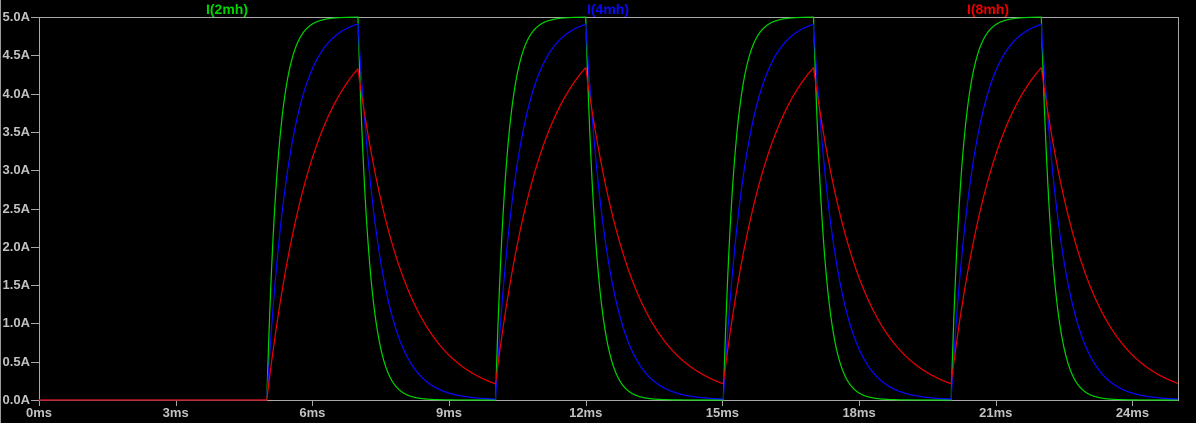 This screenshot has width=1196, height=423. Describe the element at coordinates (16, 208) in the screenshot. I see `y-tick-label: 2.5A` at that location.